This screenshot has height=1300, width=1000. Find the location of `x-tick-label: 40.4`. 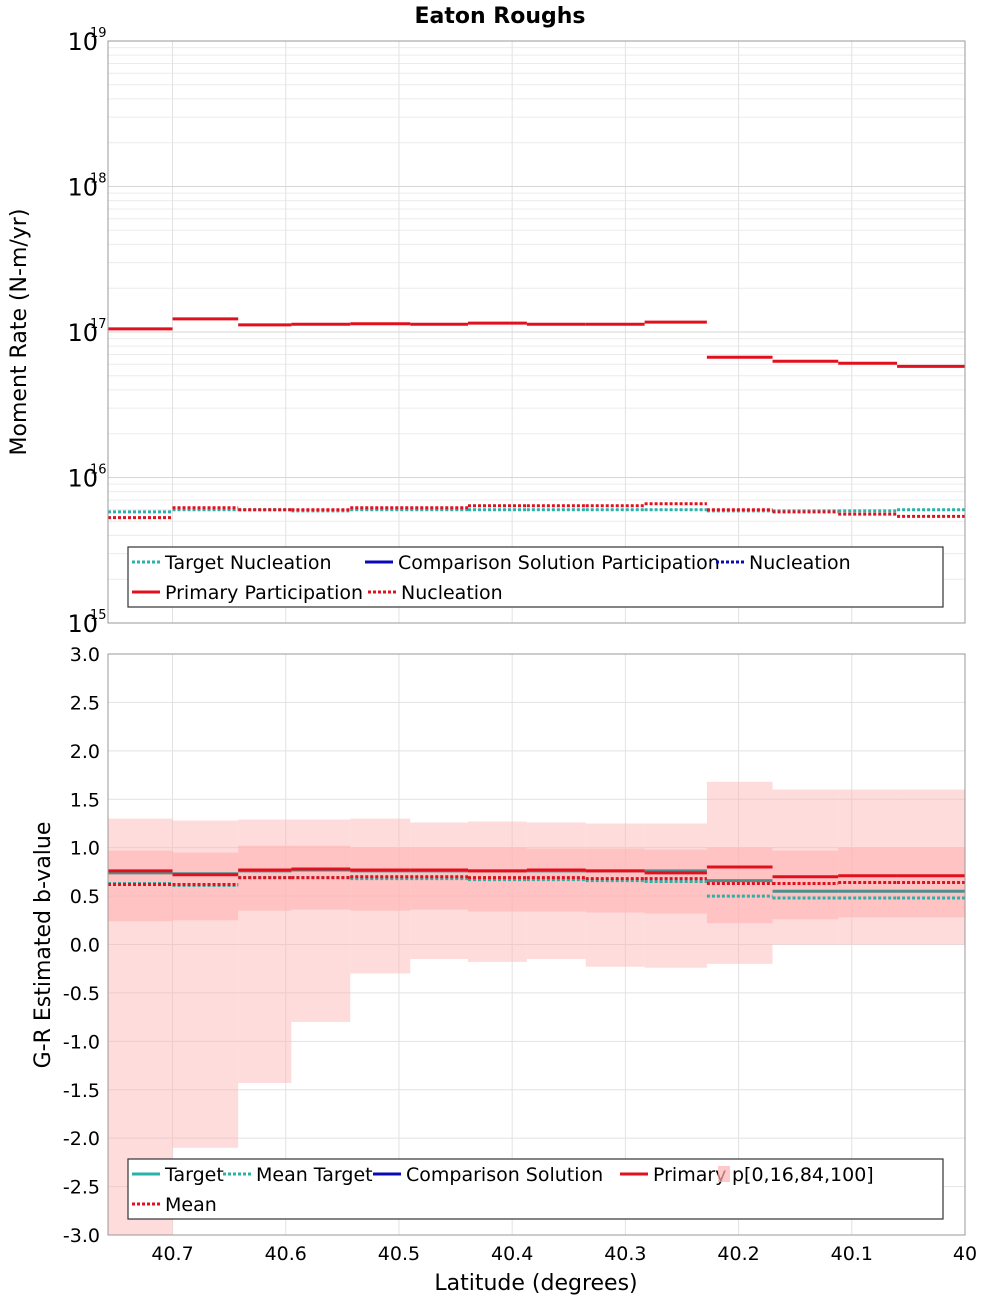

x-tick-label: 40.4 is located at coordinates (512, 1254).